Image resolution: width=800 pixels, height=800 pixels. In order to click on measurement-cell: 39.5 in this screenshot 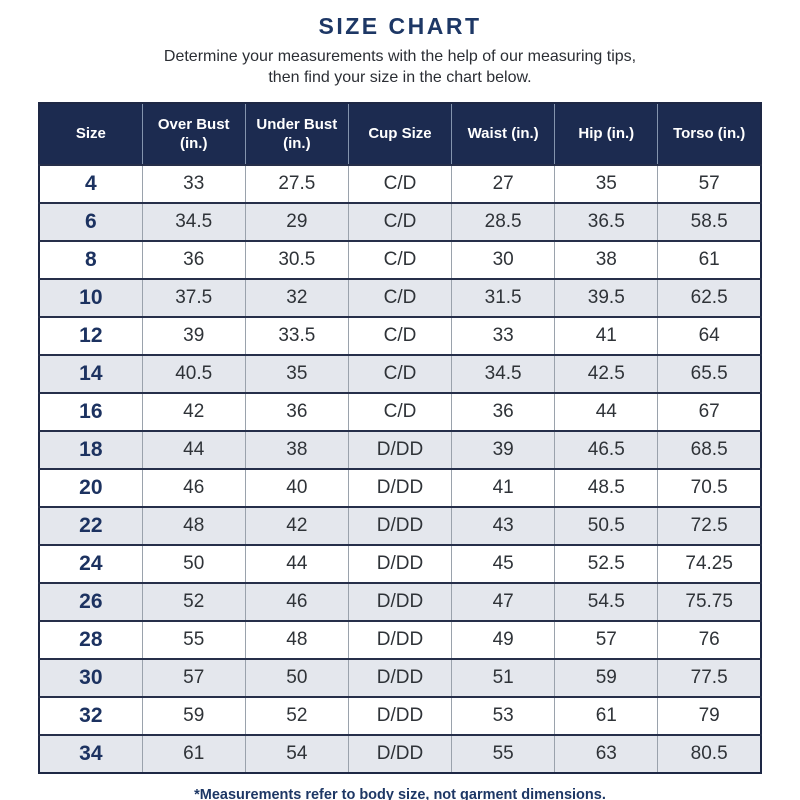, I will do `click(606, 298)`.